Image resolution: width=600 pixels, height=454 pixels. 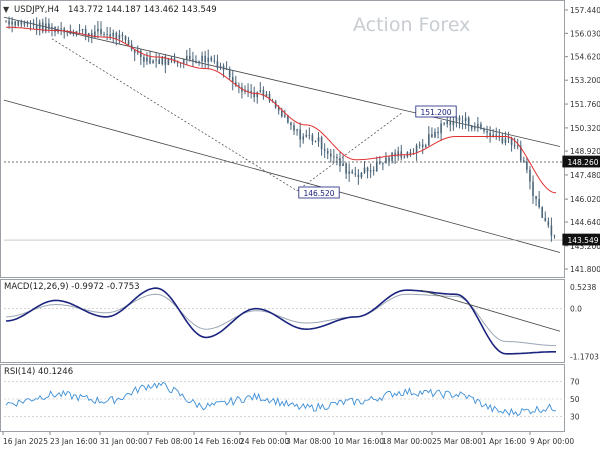 What do you see at coordinates (585, 128) in the screenshot?
I see `price-tick-label: 150.320` at bounding box center [585, 128].